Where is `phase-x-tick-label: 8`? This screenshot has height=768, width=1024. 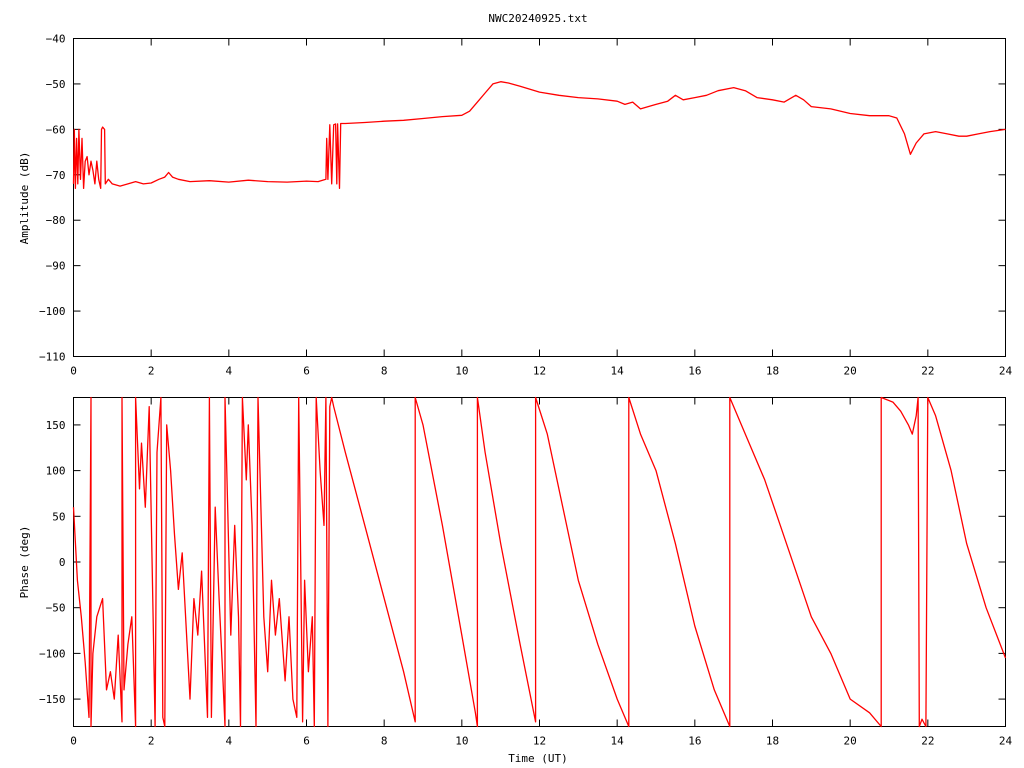
phase-x-tick-label: 8 is located at coordinates (384, 741).